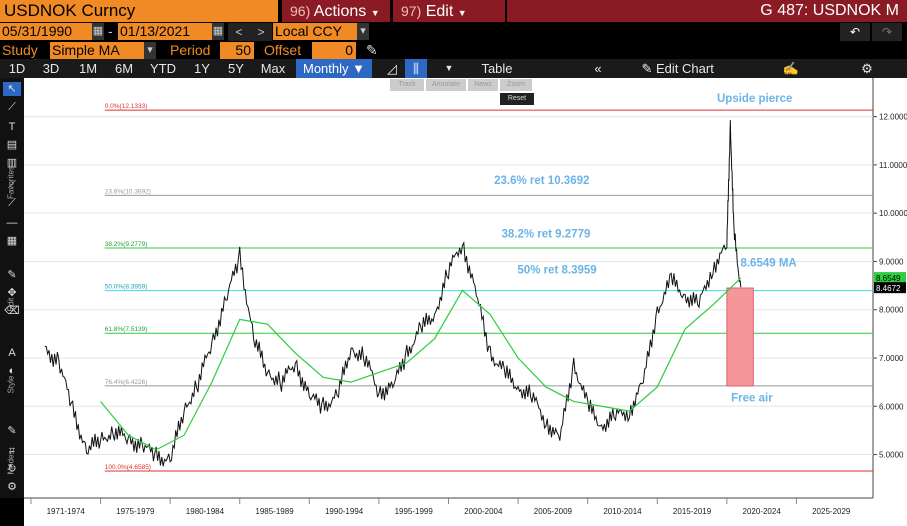 This screenshot has height=526, width=907. Describe the element at coordinates (340, 11) in the screenshot. I see `actions-label: Actions` at that location.